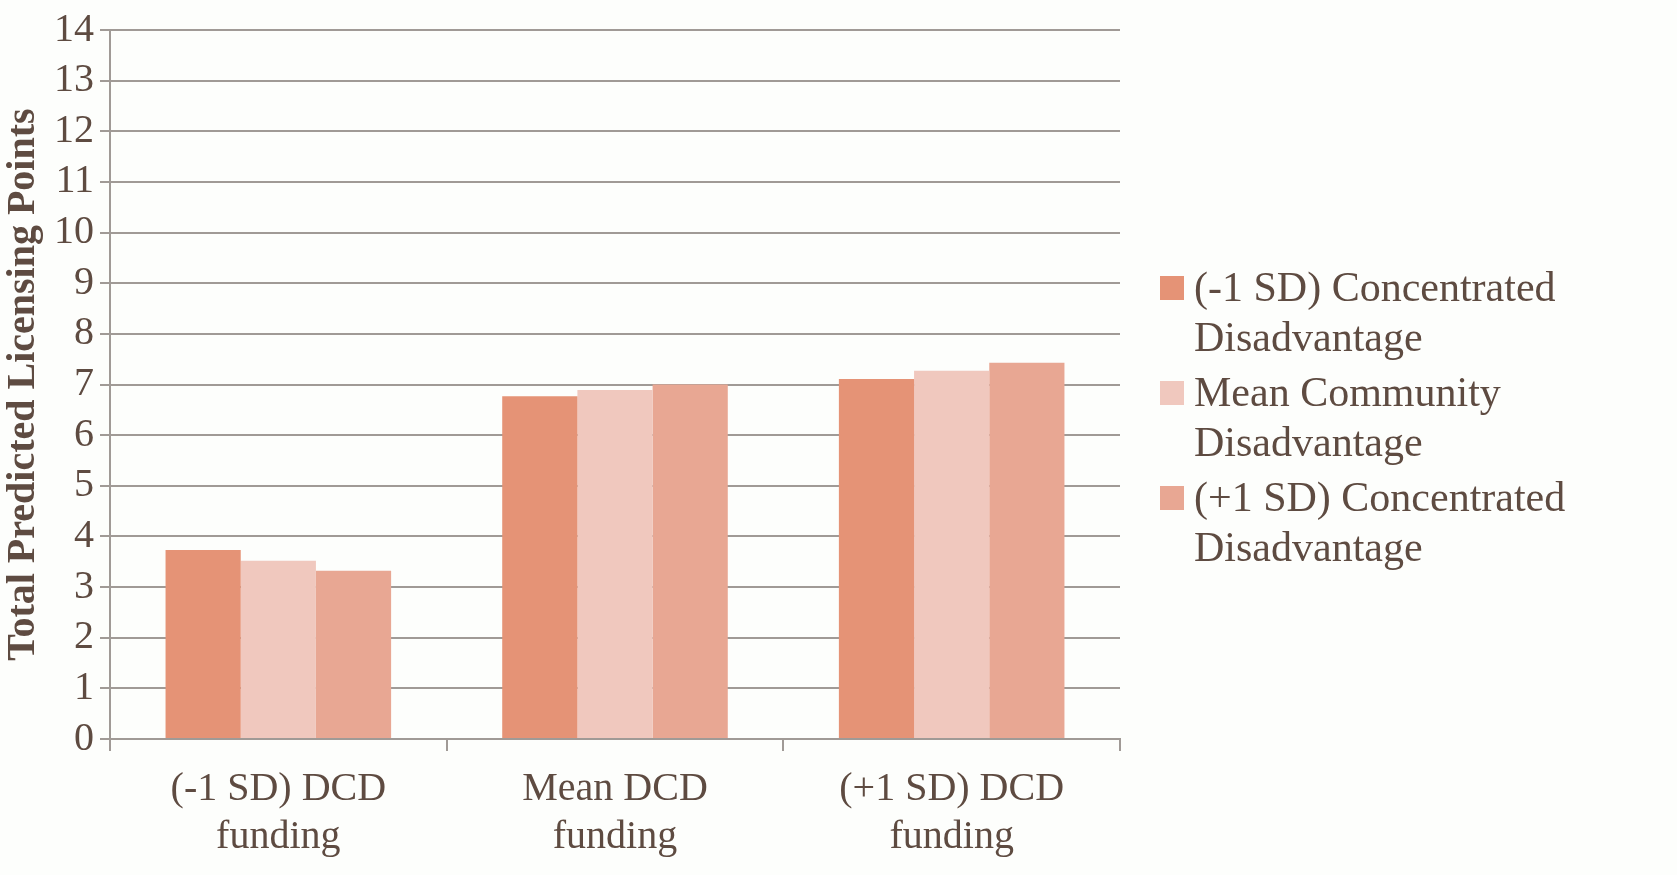 The height and width of the screenshot is (875, 1677). I want to click on y-tick-label: 6, so click(84, 432).